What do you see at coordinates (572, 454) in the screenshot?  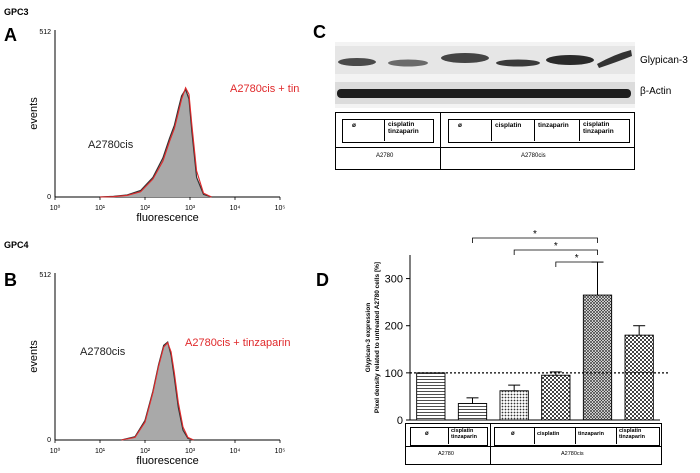 I see `bar-group-a2780cis: A2780cis` at bounding box center [572, 454].